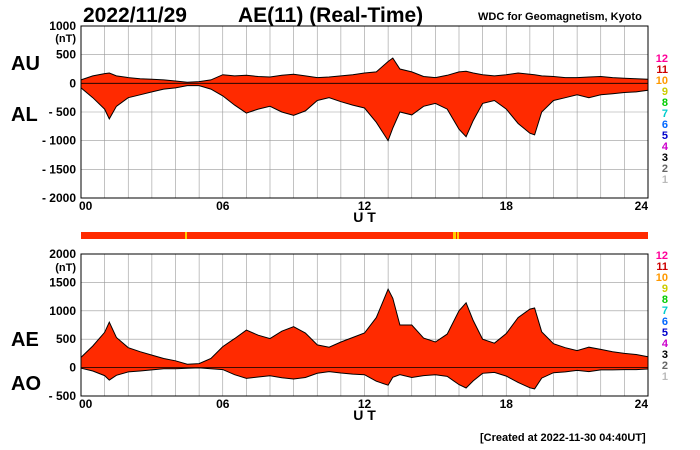  I want to click on y-tick-label: - 2000, so click(59, 198).